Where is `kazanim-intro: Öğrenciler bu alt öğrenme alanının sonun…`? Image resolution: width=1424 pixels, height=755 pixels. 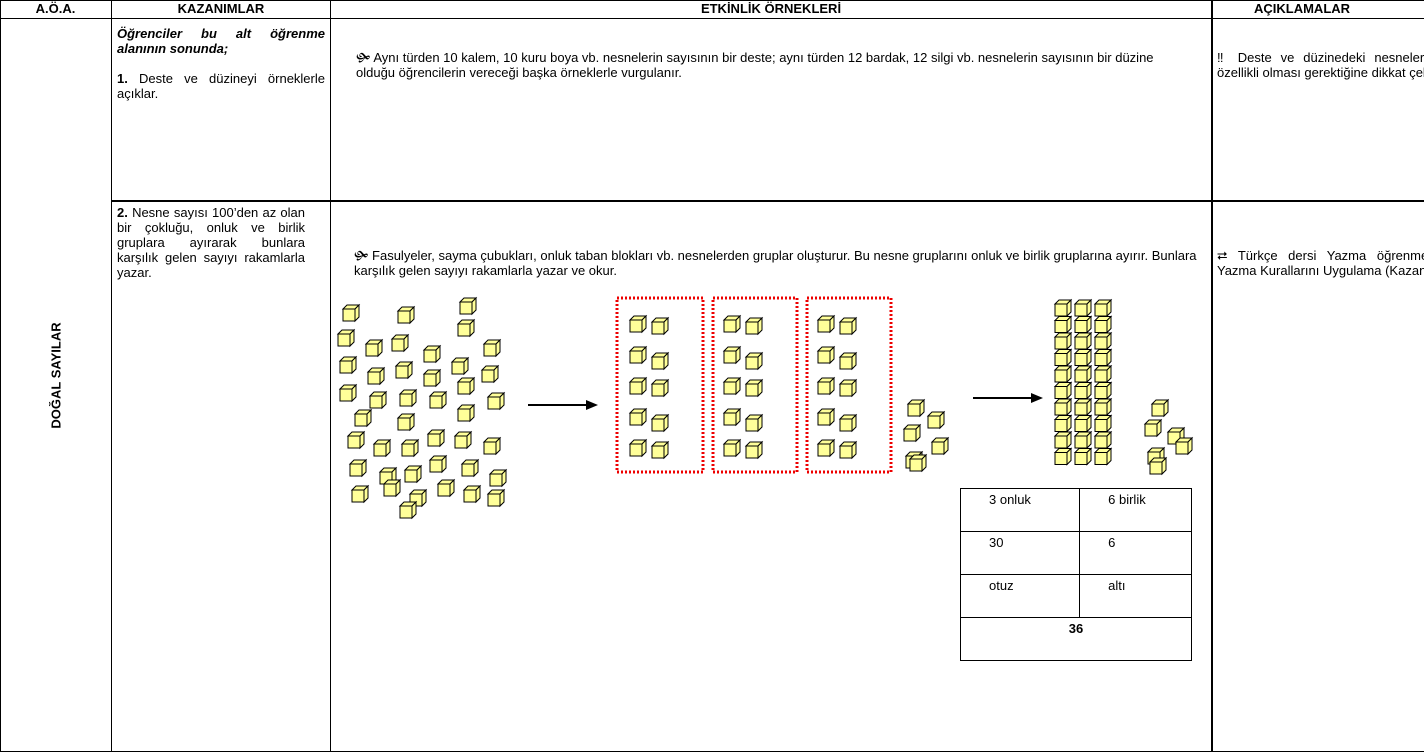 kazanim-intro: Öğrenciler bu alt öğrenme alanının sonun… is located at coordinates (221, 41).